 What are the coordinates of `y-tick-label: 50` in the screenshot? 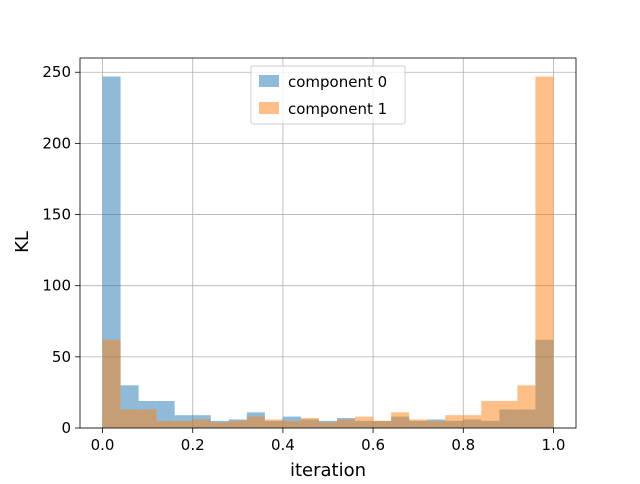 It's located at (61, 357).